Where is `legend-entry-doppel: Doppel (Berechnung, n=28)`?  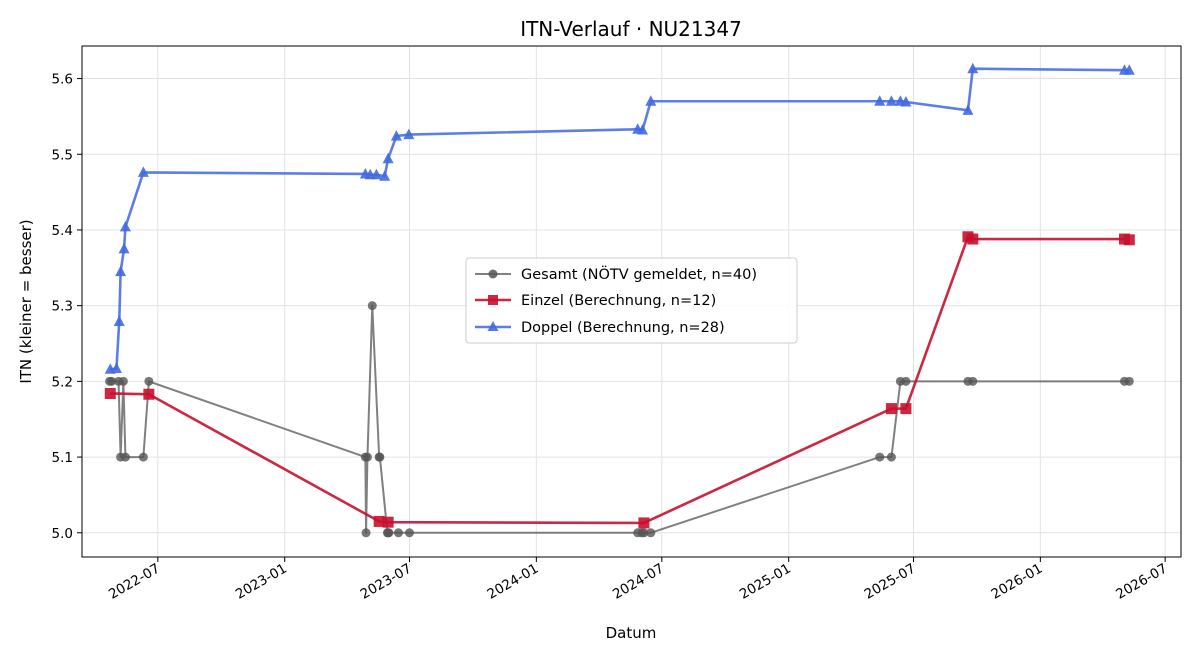 legend-entry-doppel: Doppel (Berechnung, n=28) is located at coordinates (600, 328).